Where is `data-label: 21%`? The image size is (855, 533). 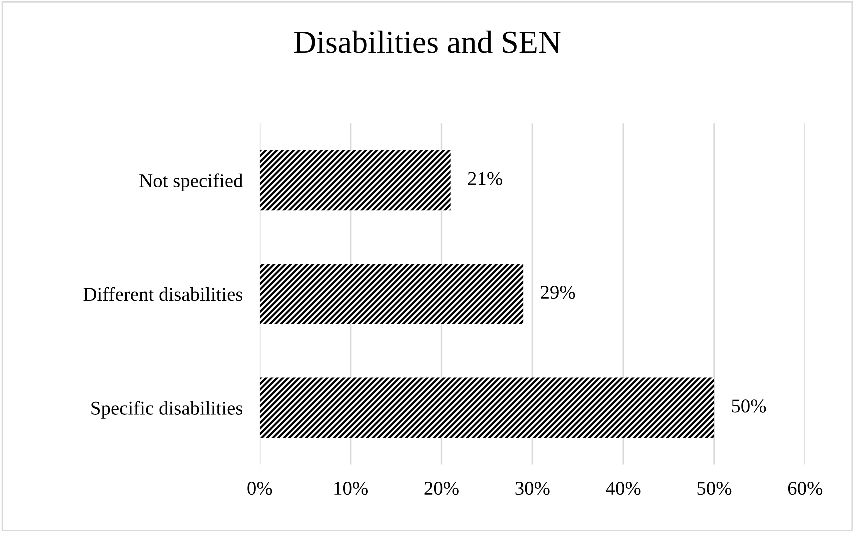 data-label: 21% is located at coordinates (485, 179).